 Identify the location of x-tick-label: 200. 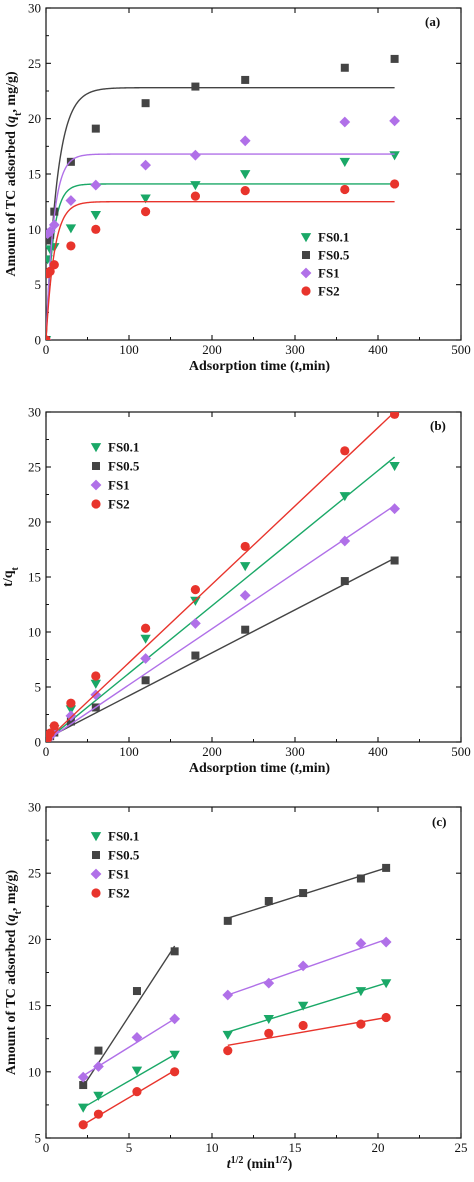
(212, 751).